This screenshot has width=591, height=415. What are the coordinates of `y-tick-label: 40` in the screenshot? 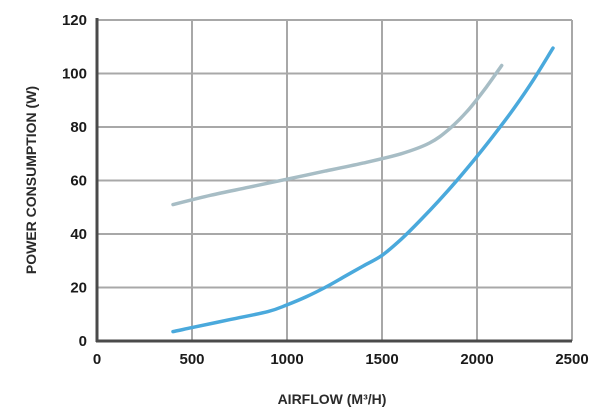 It's located at (78, 234).